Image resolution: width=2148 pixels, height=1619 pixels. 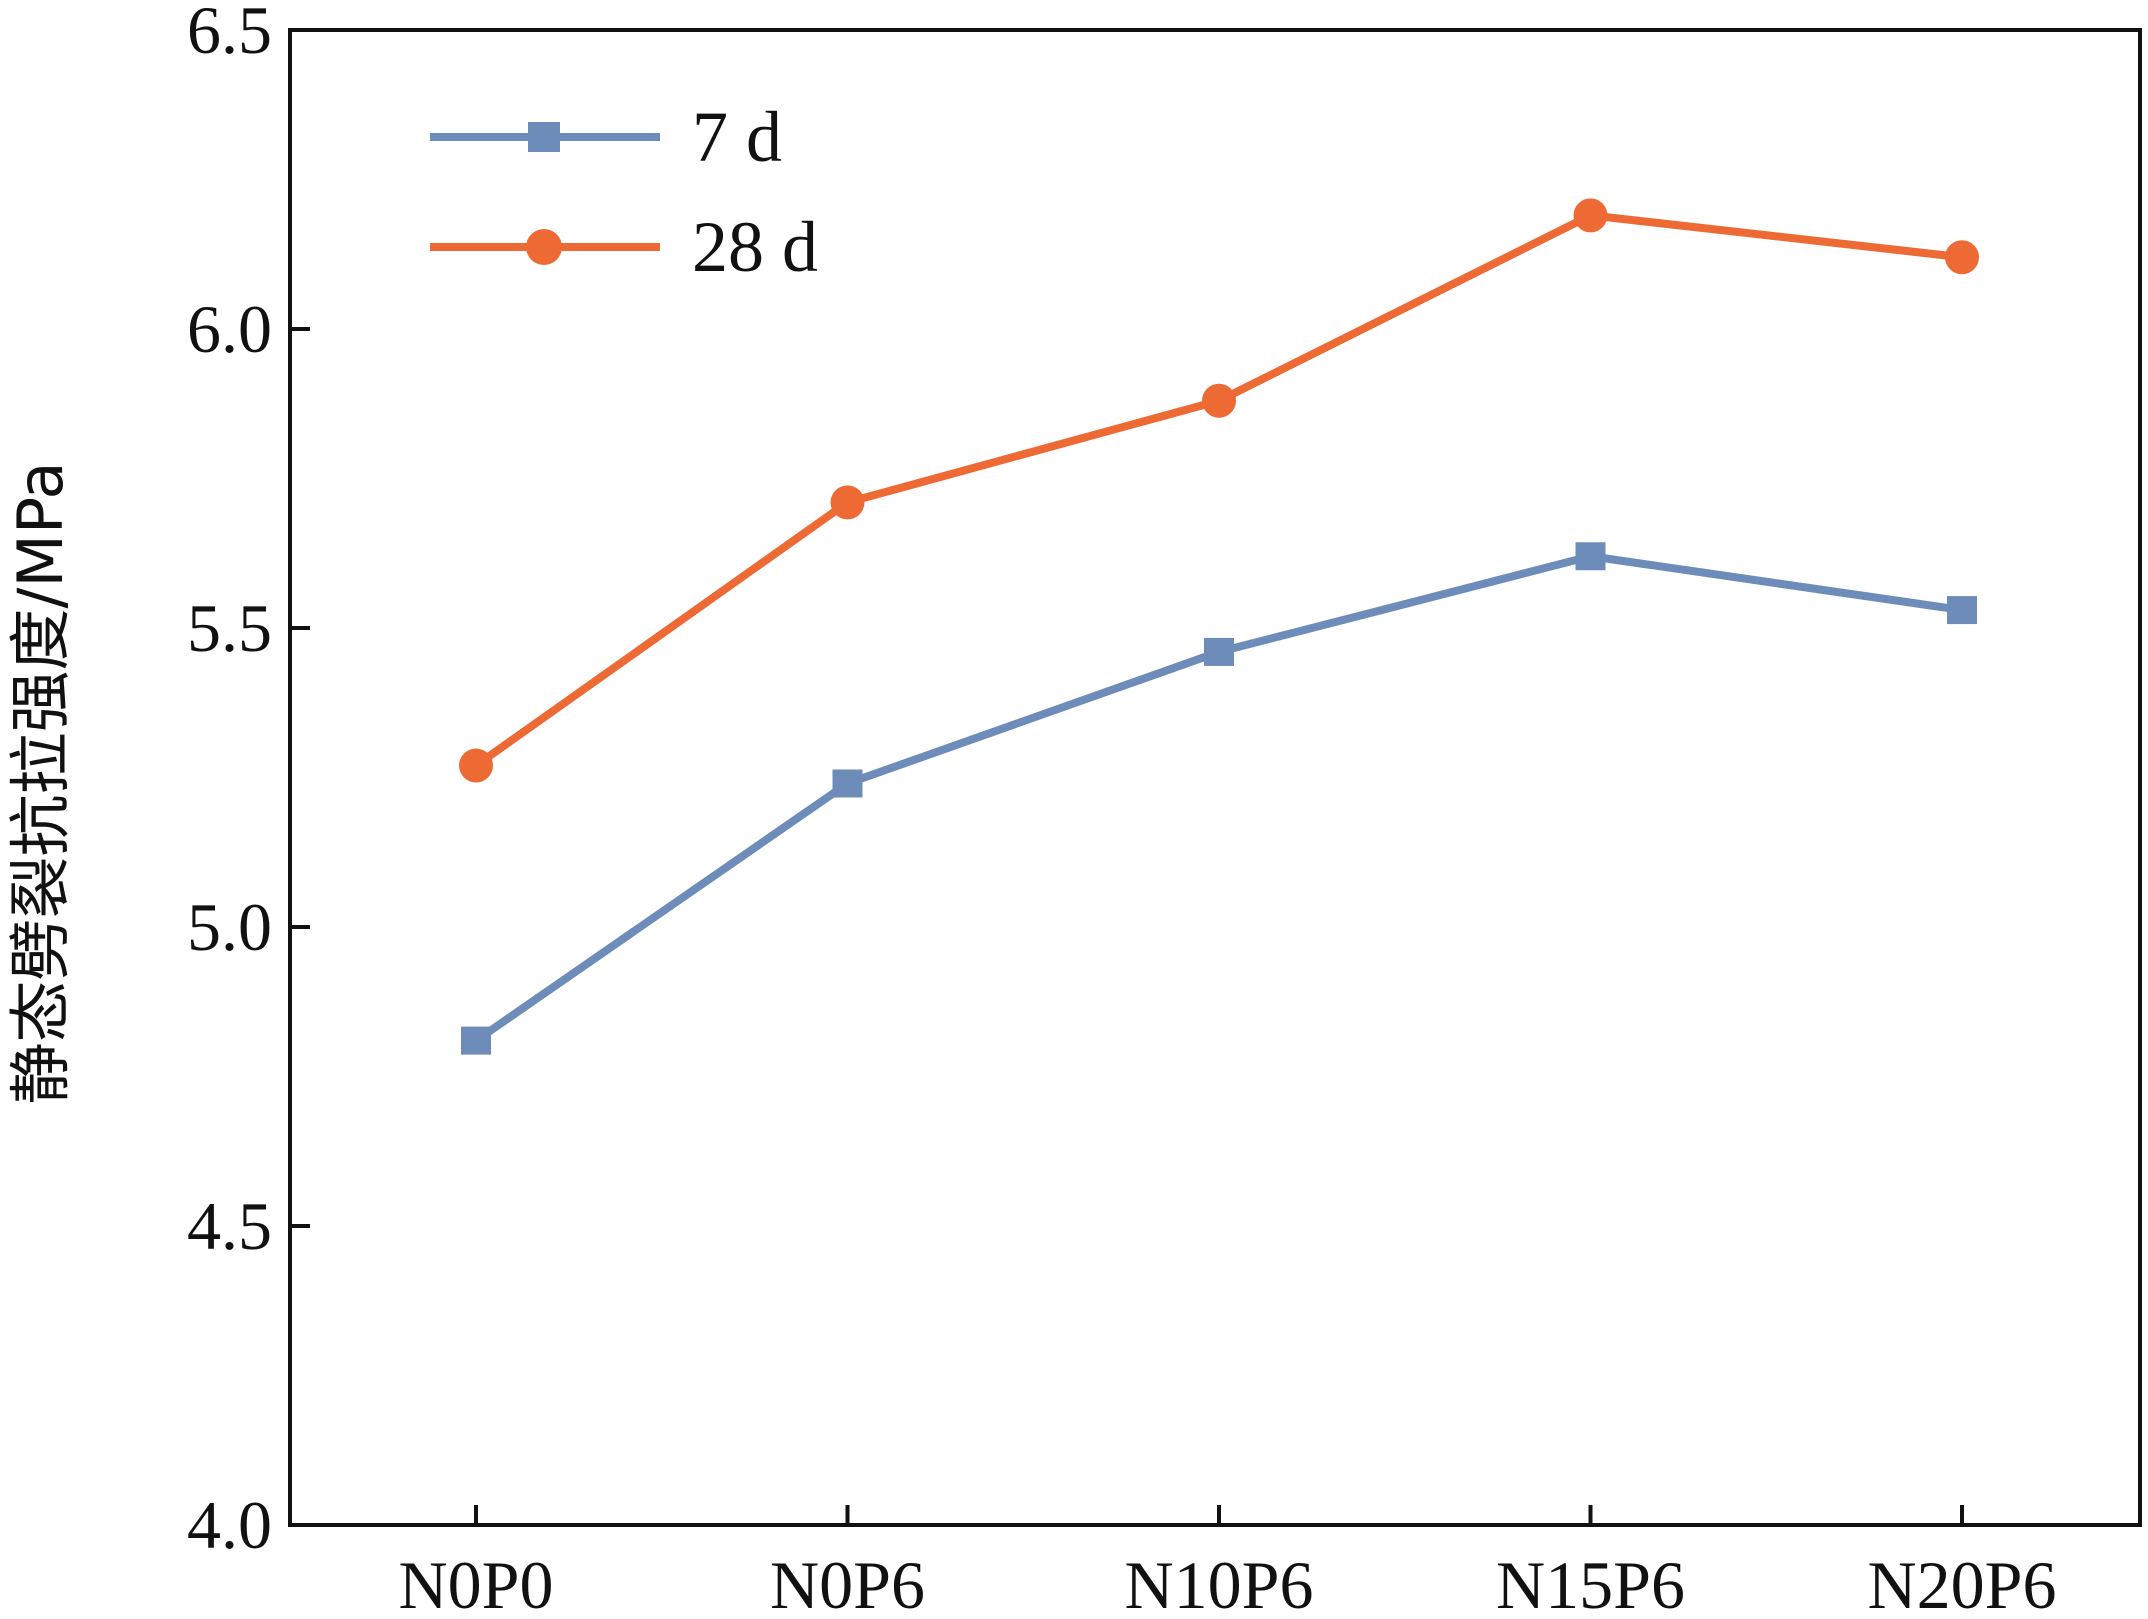 I want to click on y-tick-label: 6.5, so click(x=229, y=34).